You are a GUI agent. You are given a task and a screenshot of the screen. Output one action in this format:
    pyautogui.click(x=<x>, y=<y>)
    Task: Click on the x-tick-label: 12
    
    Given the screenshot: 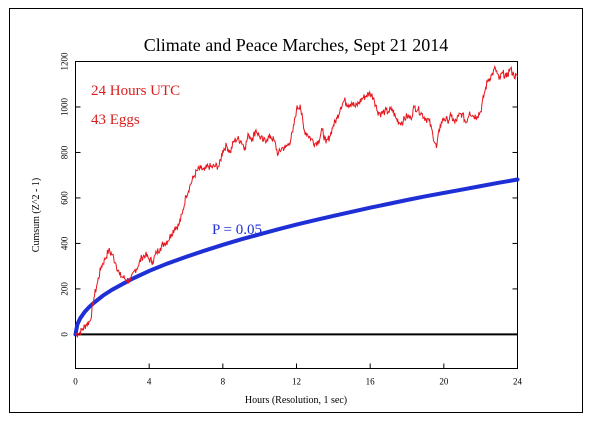 What is the action you would take?
    pyautogui.click(x=296, y=382)
    